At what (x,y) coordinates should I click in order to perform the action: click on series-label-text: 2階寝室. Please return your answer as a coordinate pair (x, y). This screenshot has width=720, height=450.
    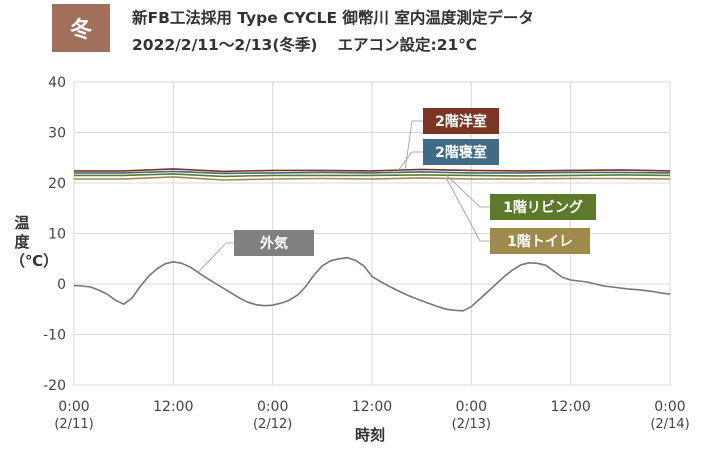
    Looking at the image, I should click on (461, 152).